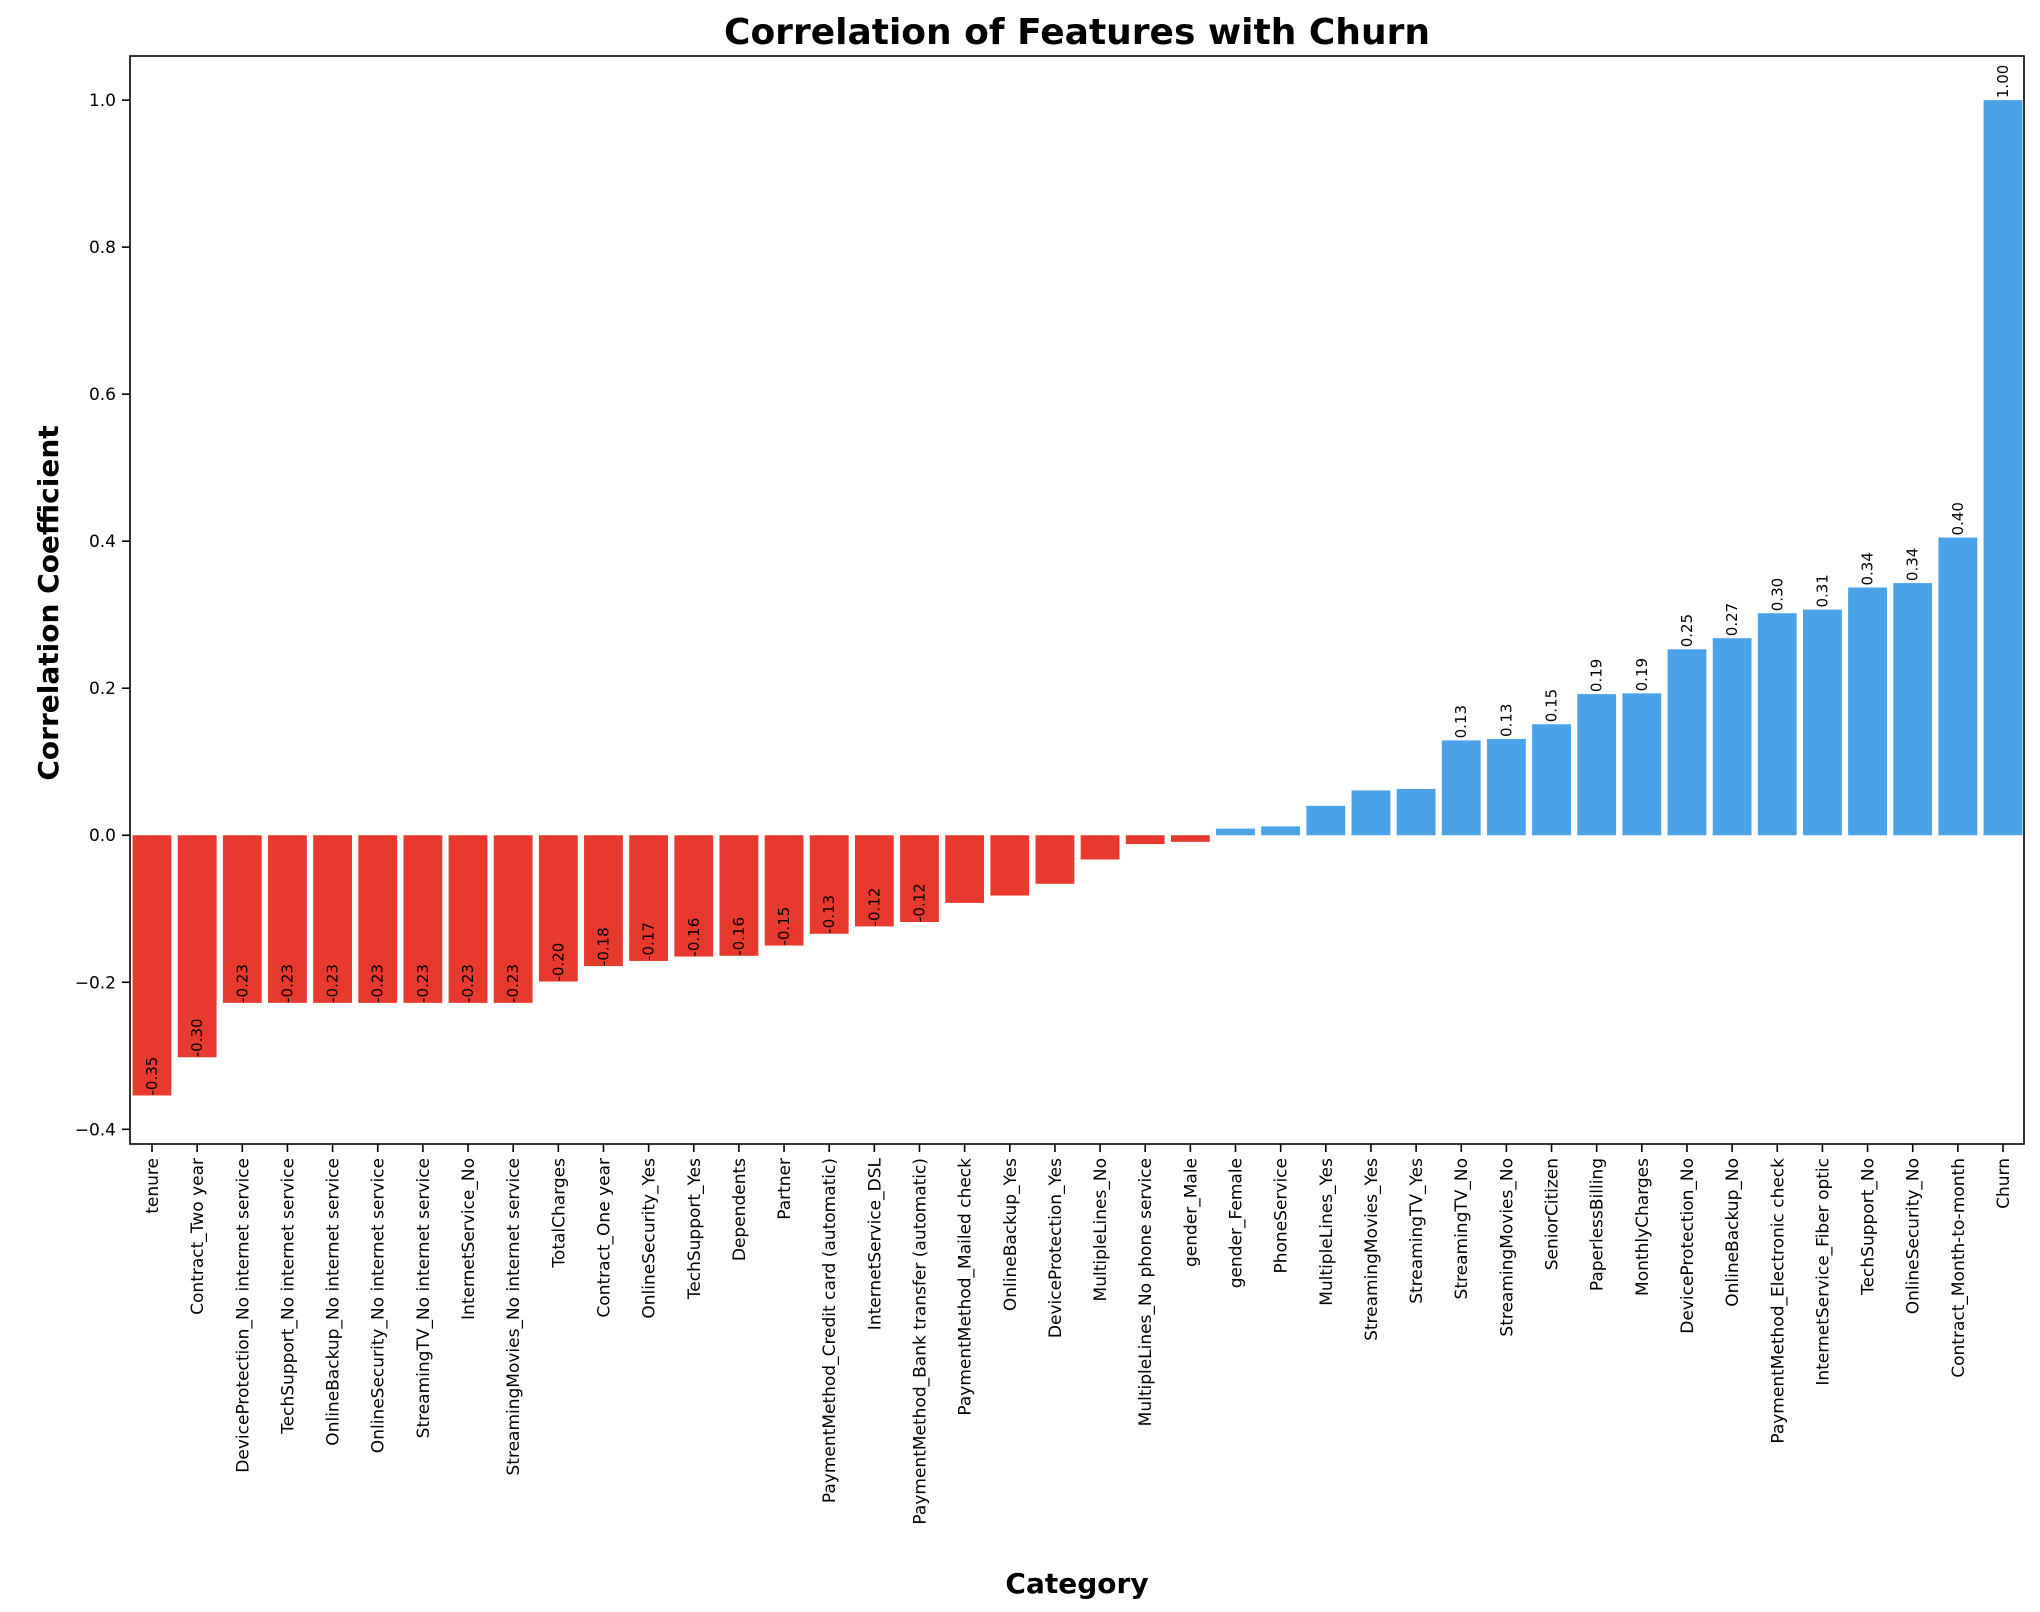 This screenshot has height=1612, width=2040. I want to click on x-tick-label: OnlineBackup_No internet service, so click(334, 1302).